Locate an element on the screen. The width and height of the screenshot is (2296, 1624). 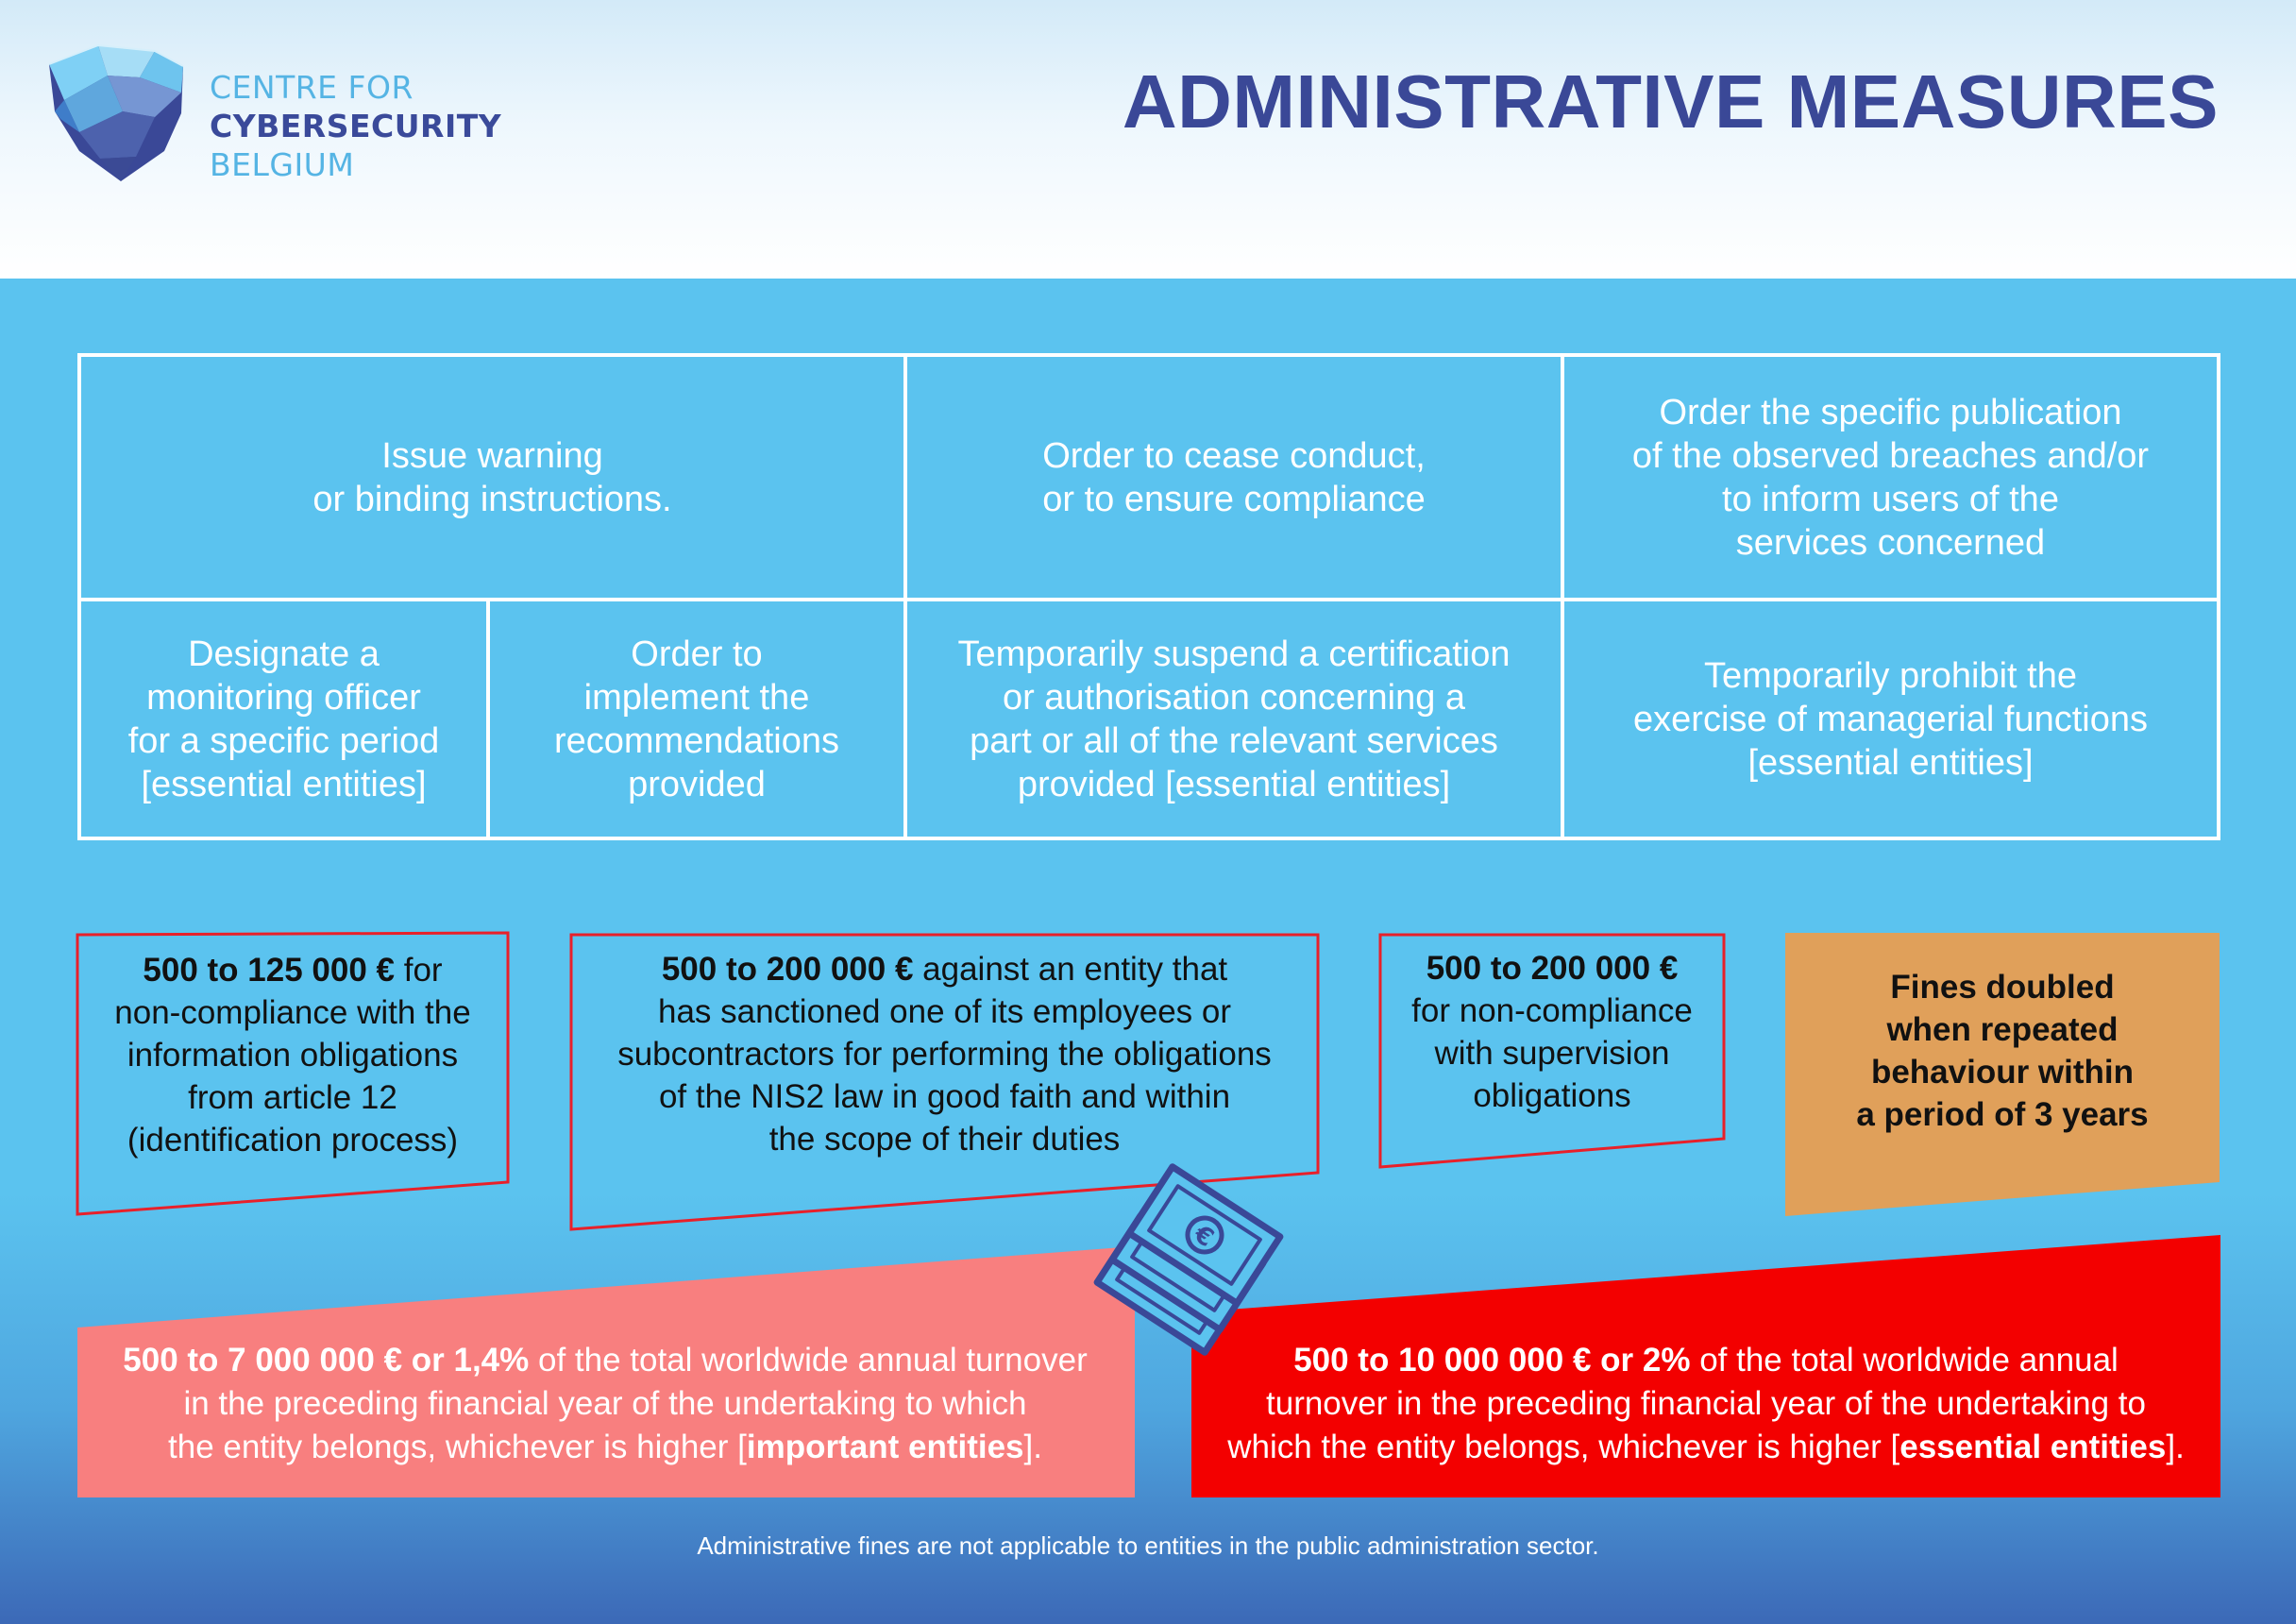
measure-warning: Issue warning or binding instructions. is located at coordinates (492, 477).